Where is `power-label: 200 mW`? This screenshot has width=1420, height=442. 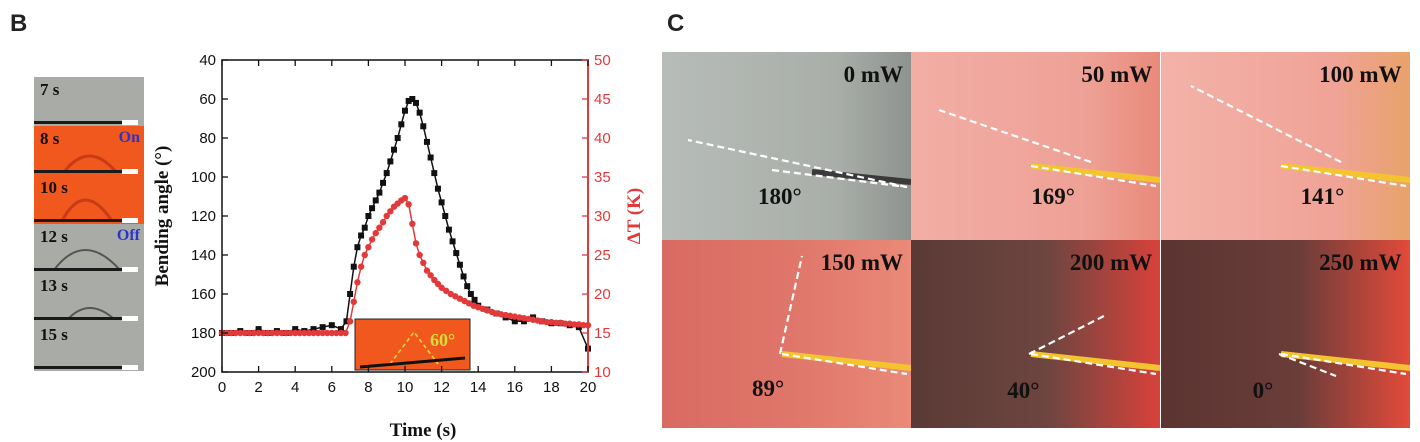 power-label: 200 mW is located at coordinates (1111, 262).